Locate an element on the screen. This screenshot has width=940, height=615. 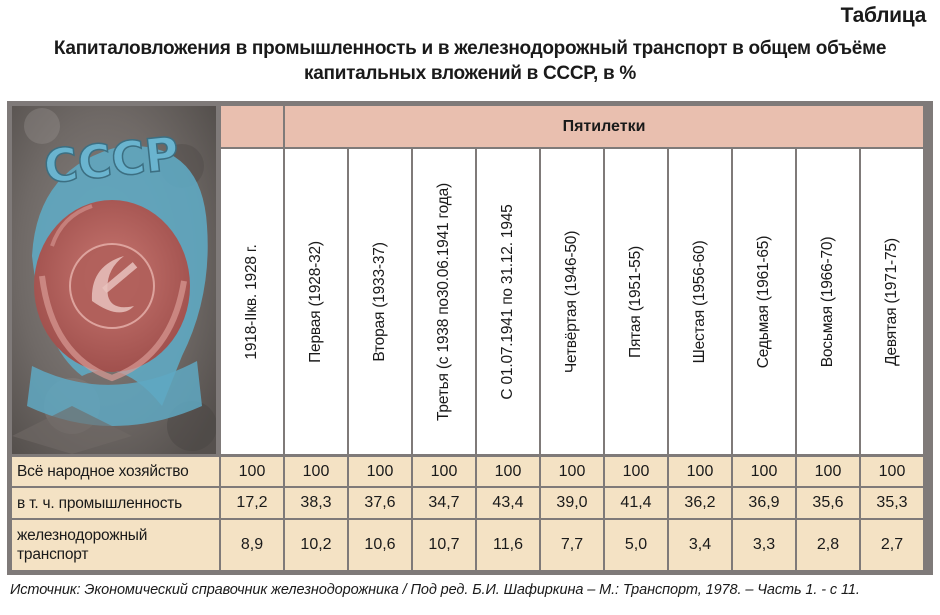
value-text: 7,7 is located at coordinates (572, 544).